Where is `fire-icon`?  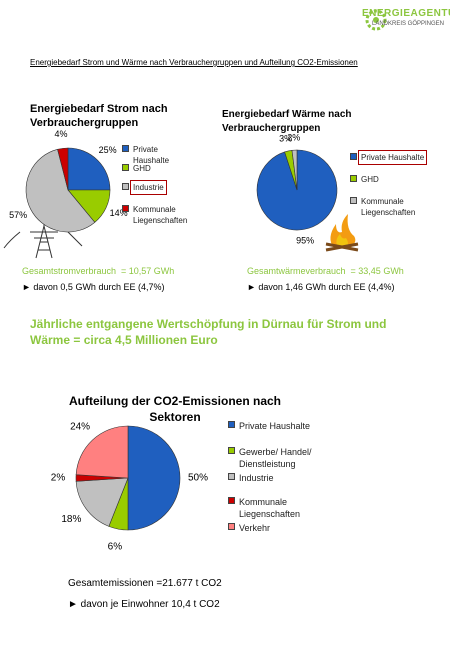
fire-icon is located at coordinates (342, 233).